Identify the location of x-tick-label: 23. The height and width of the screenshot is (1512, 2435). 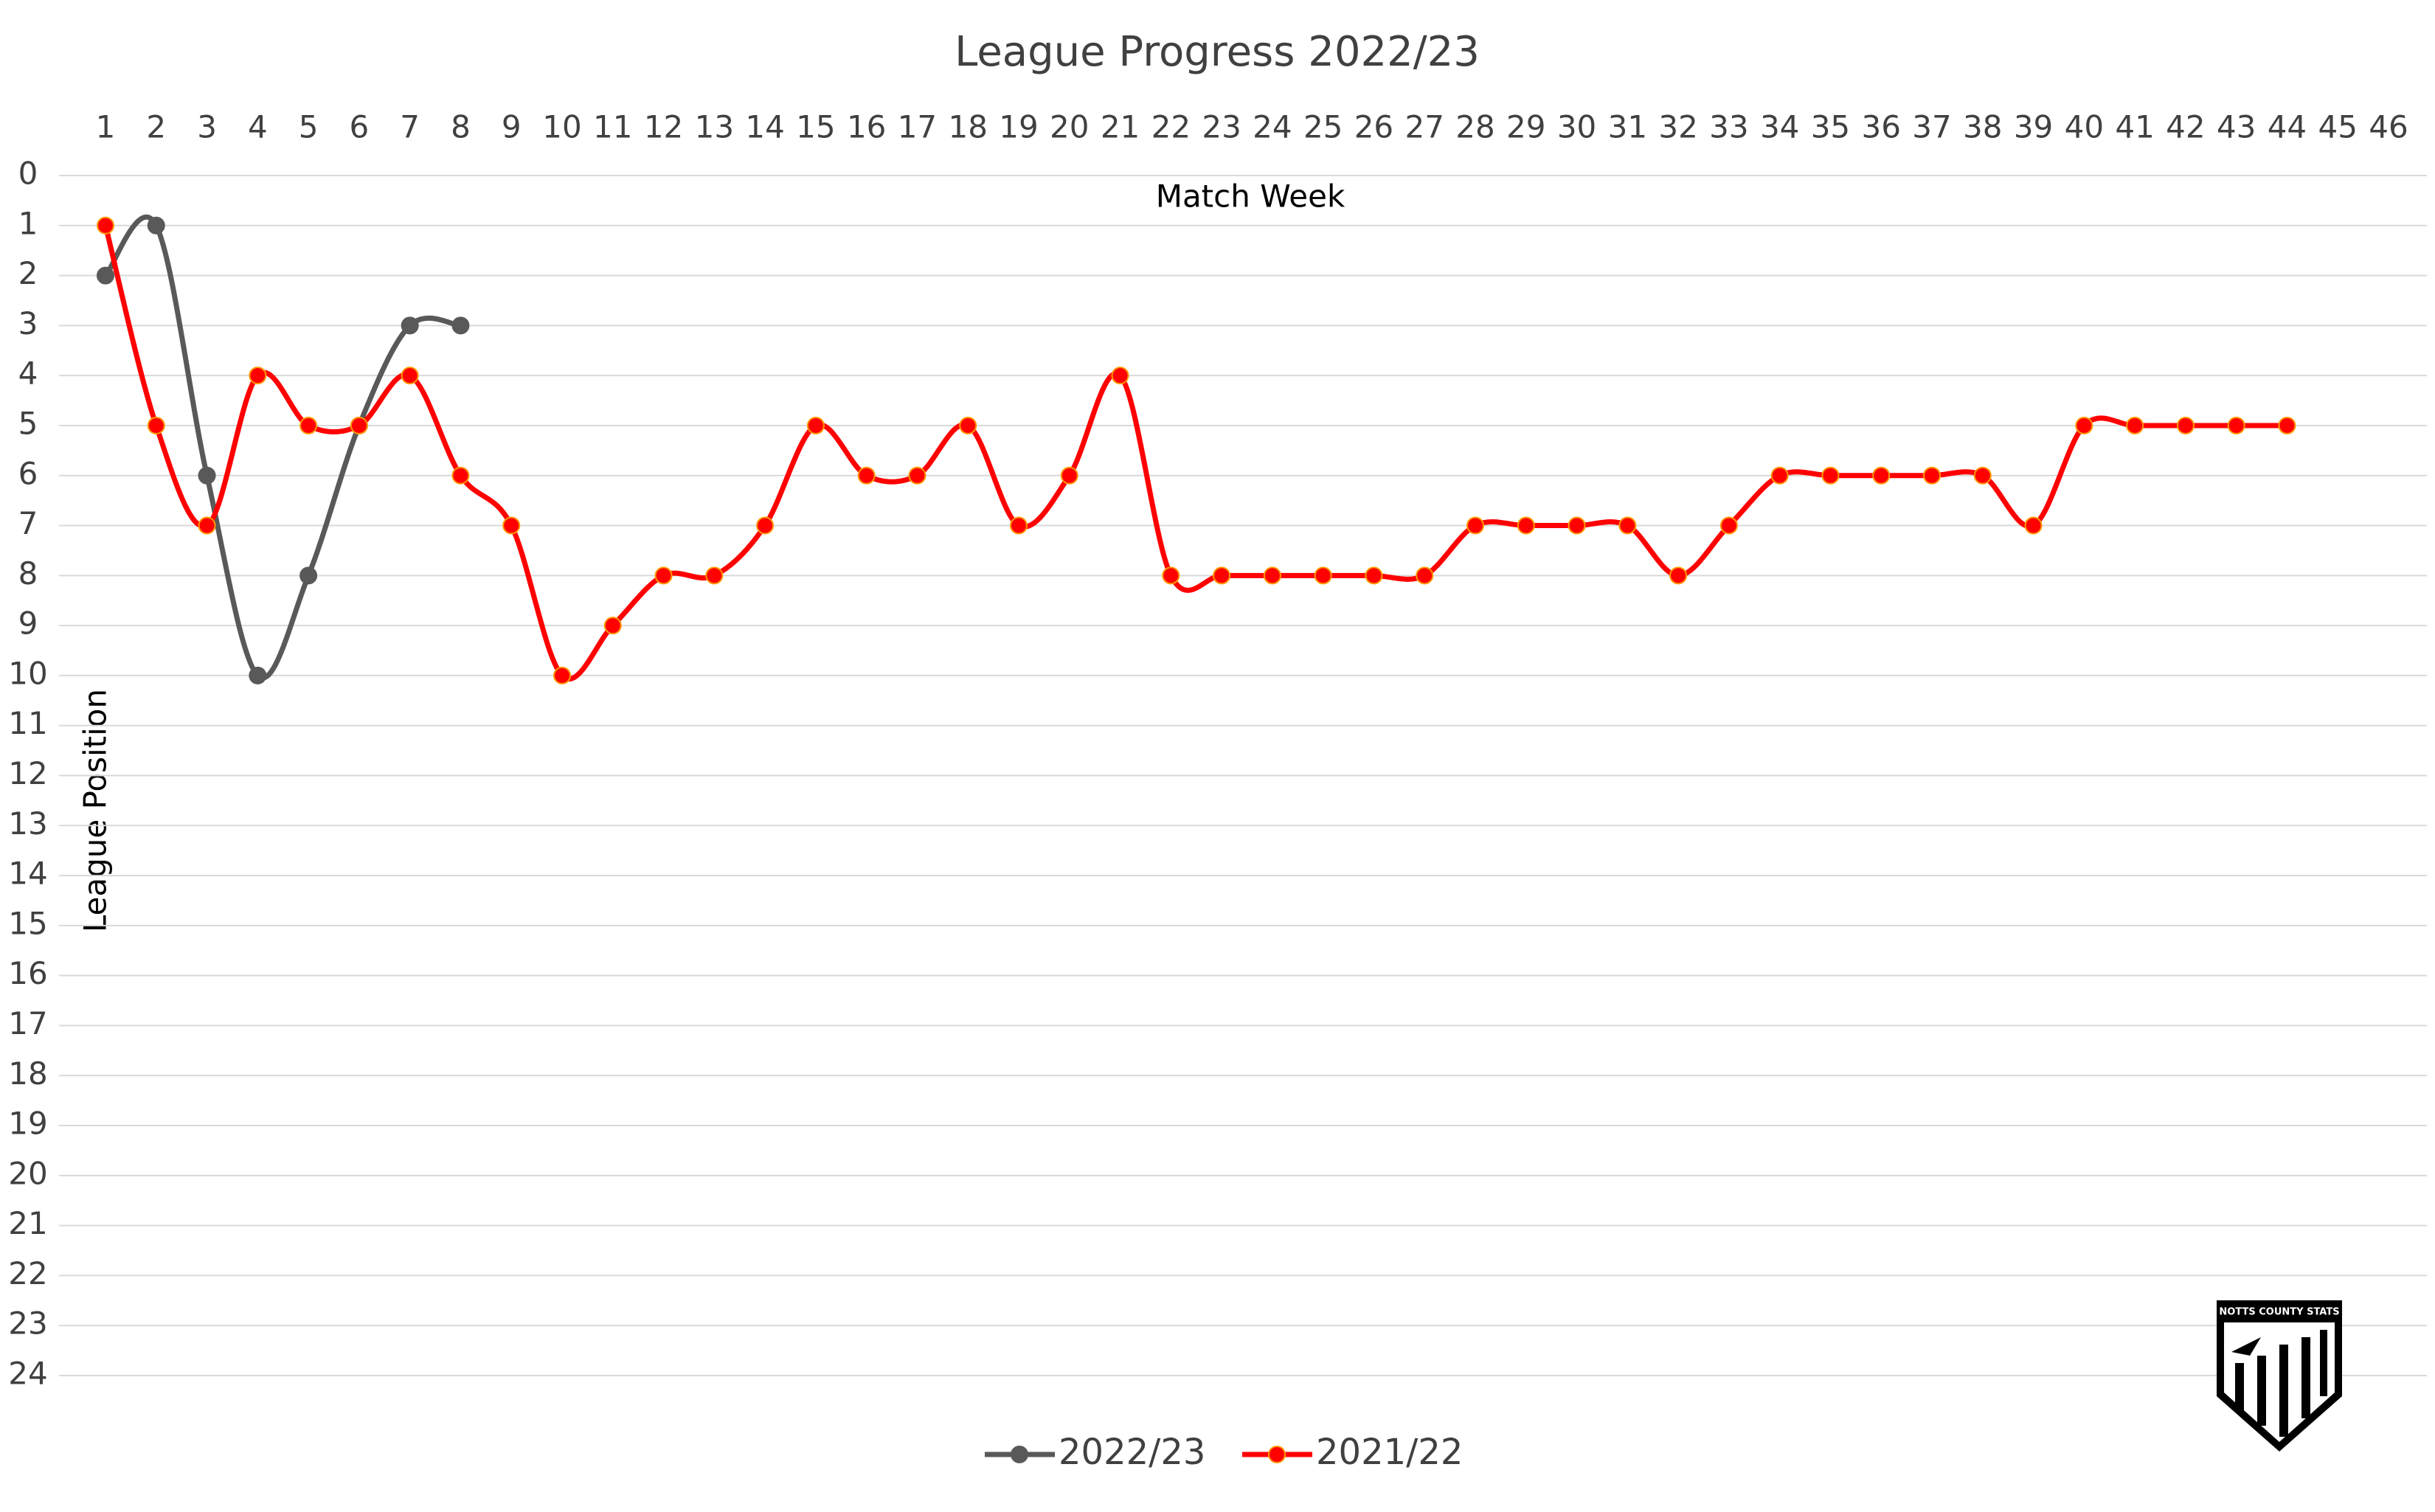
(1221, 127).